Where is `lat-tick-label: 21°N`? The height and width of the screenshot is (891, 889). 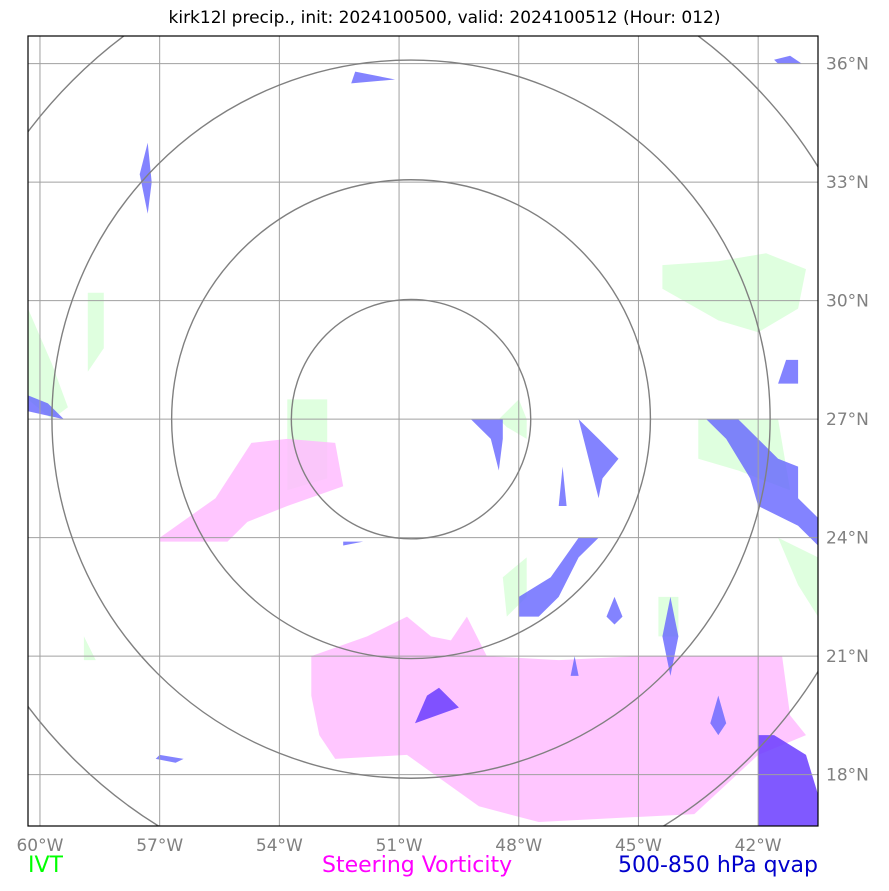 lat-tick-label: 21°N is located at coordinates (847, 657).